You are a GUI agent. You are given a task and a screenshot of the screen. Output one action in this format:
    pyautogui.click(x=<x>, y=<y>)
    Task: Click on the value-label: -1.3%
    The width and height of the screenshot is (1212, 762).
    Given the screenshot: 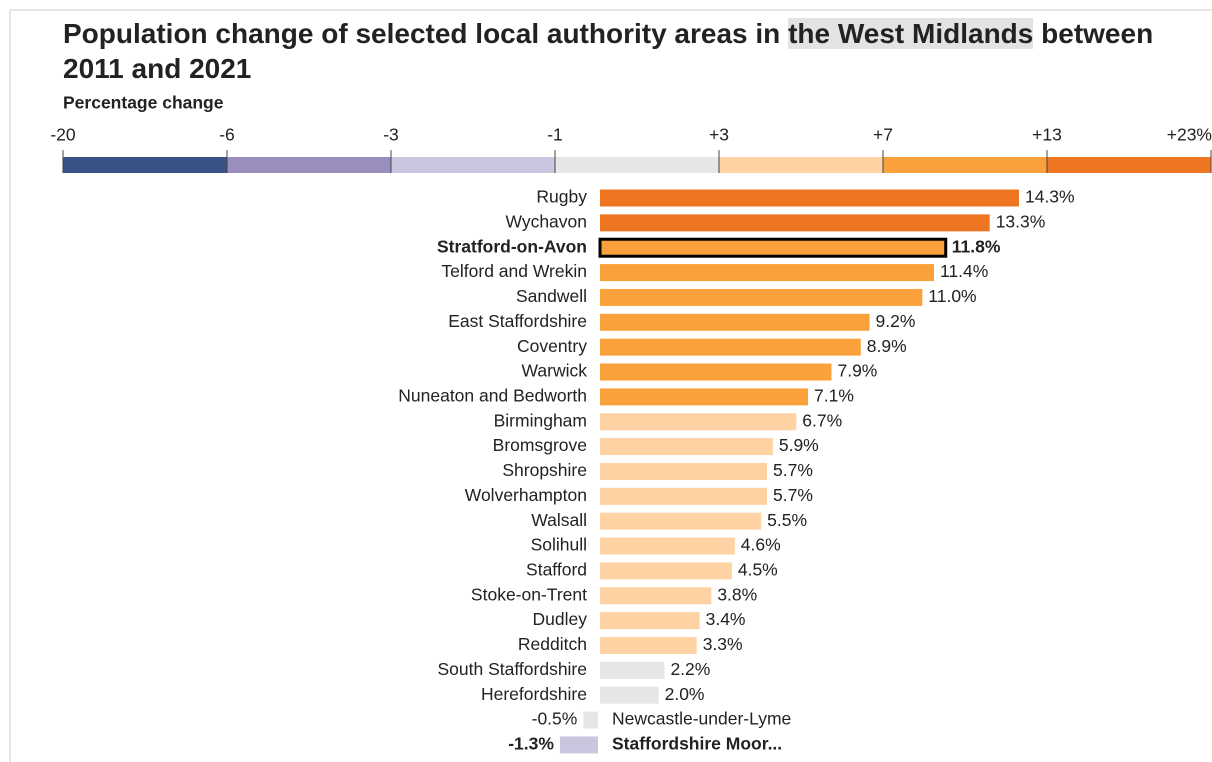 What is the action you would take?
    pyautogui.click(x=531, y=744)
    